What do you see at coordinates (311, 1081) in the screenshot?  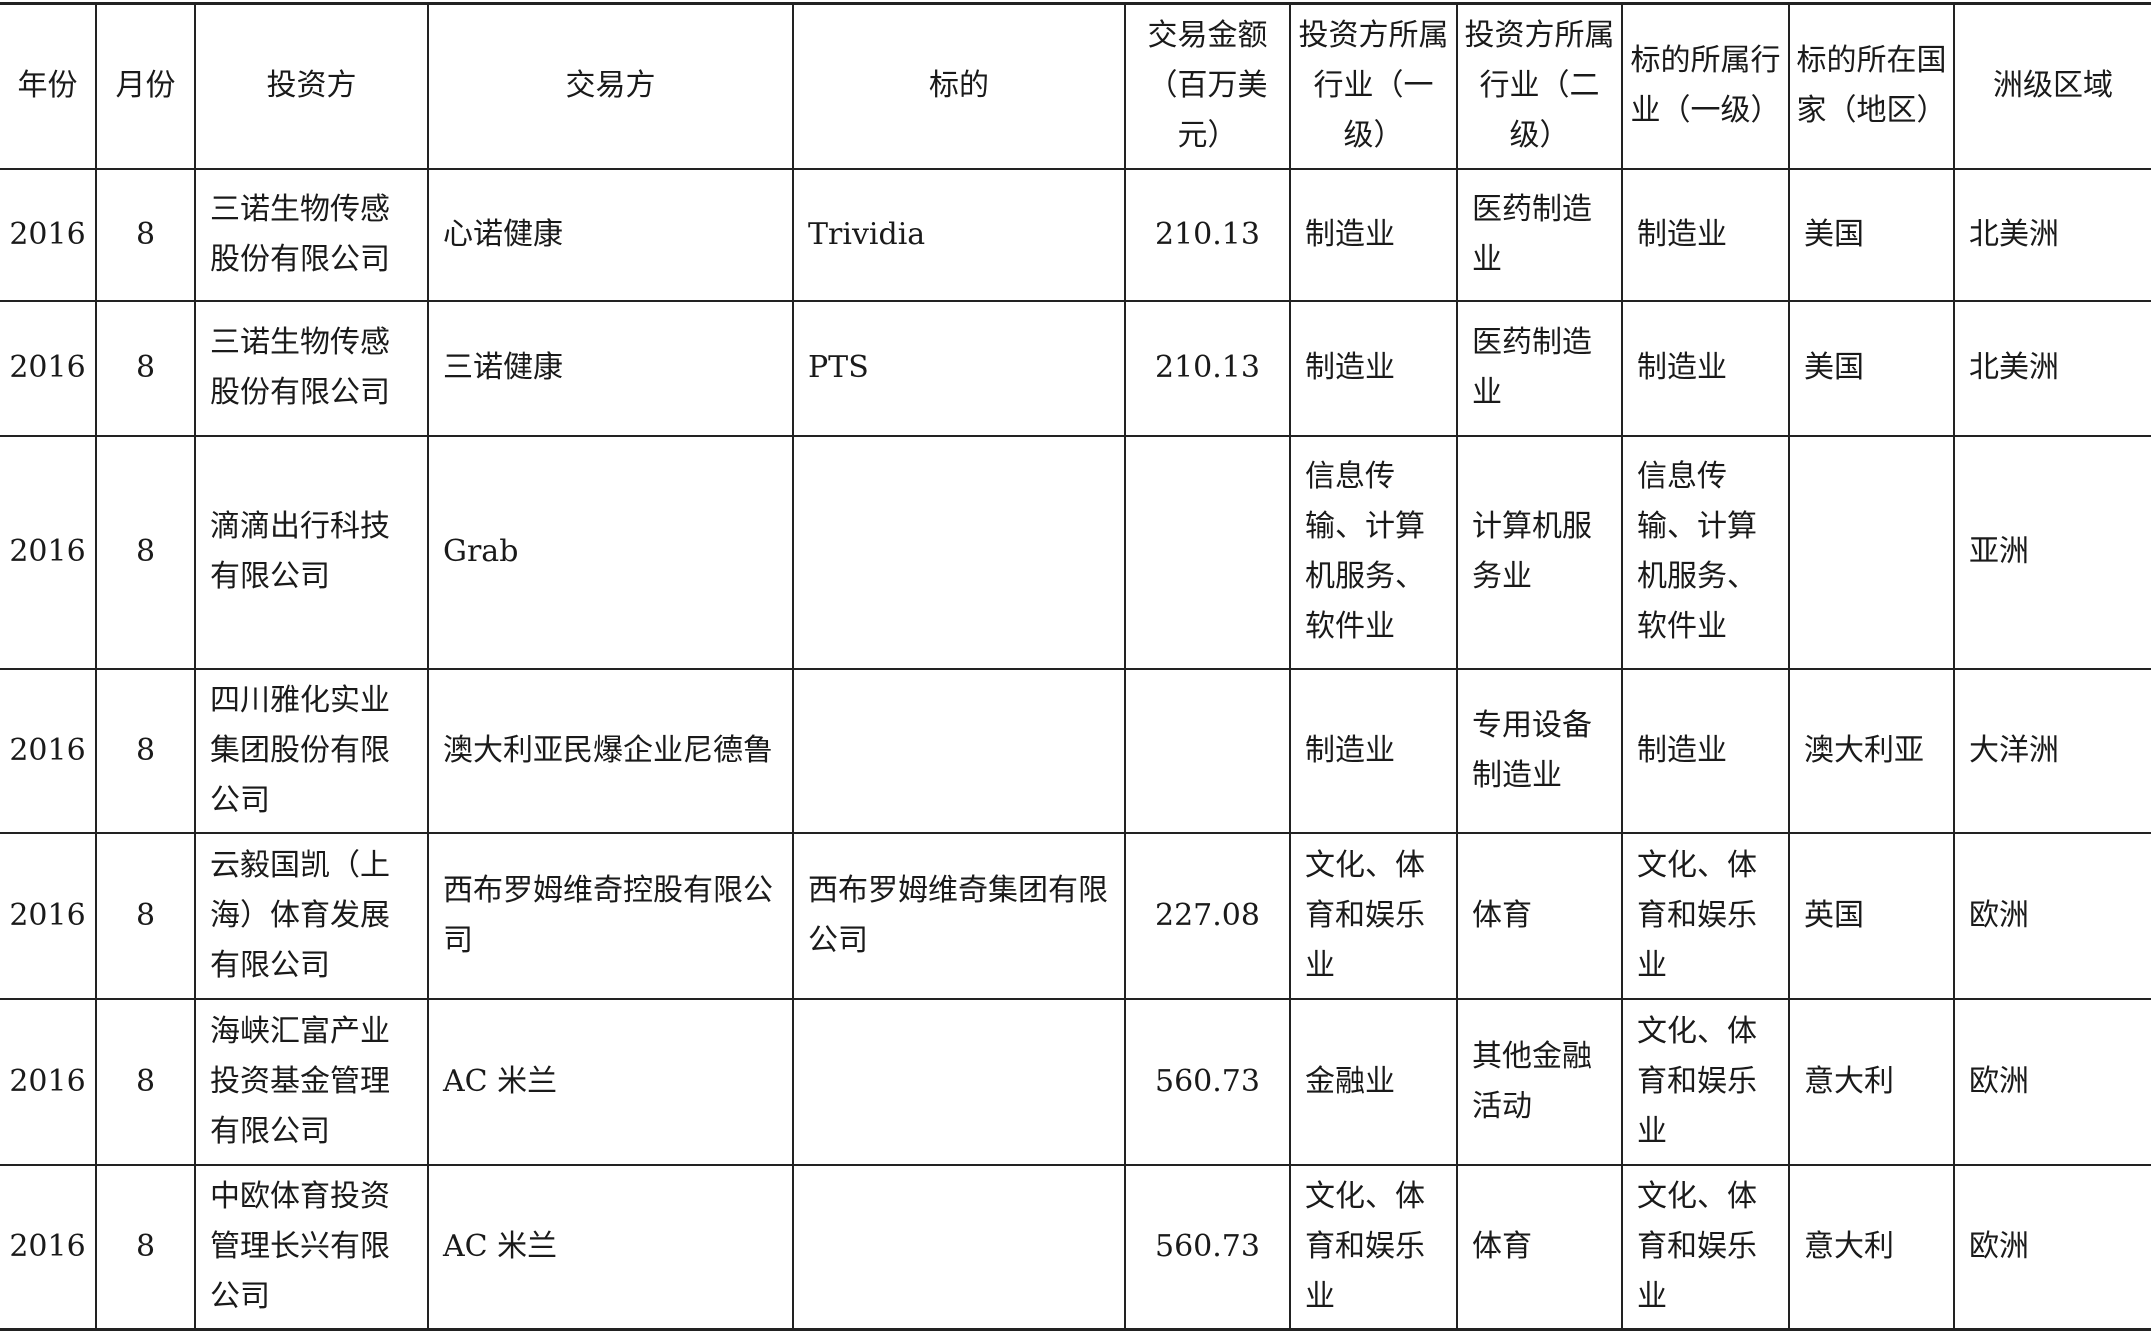 I see `table-cell: 海峡汇富产业投资基金管理有限公司` at bounding box center [311, 1081].